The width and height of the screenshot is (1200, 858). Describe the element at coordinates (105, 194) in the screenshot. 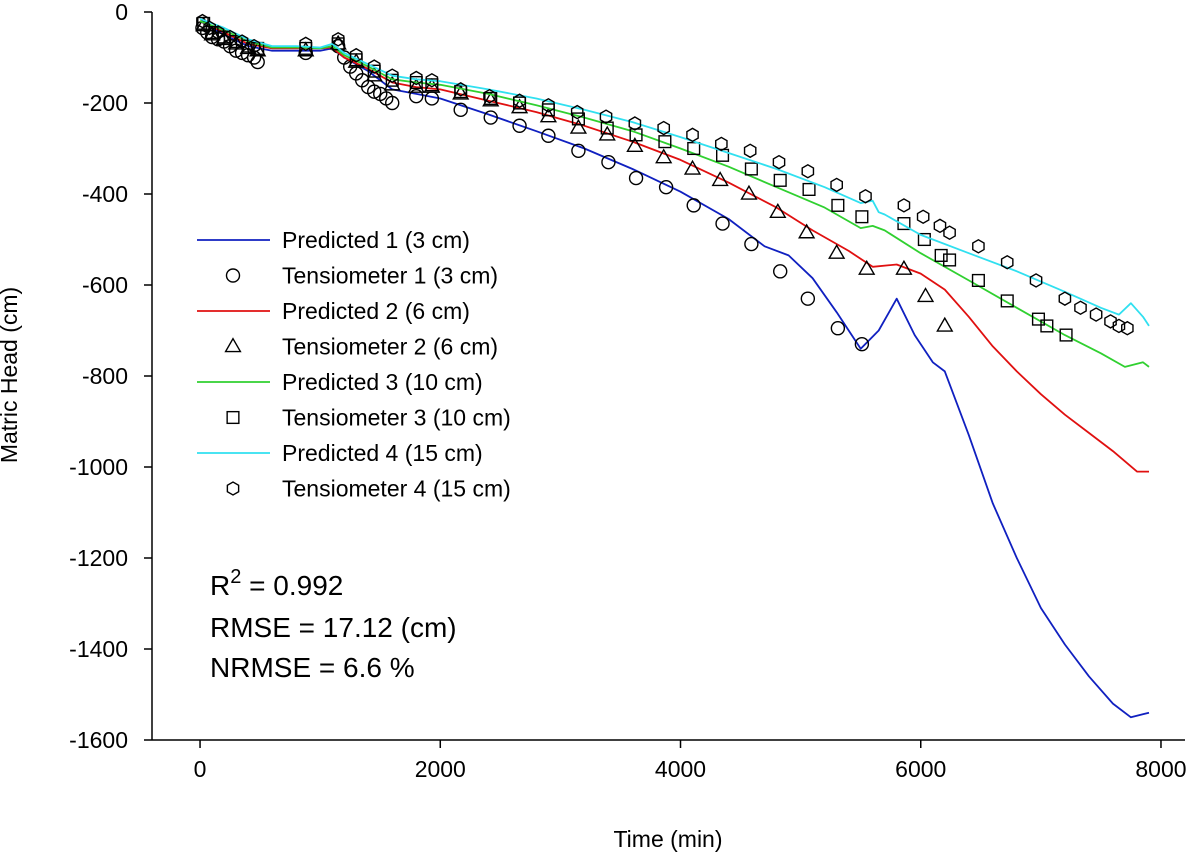

I see `y-tick-label: -400` at that location.